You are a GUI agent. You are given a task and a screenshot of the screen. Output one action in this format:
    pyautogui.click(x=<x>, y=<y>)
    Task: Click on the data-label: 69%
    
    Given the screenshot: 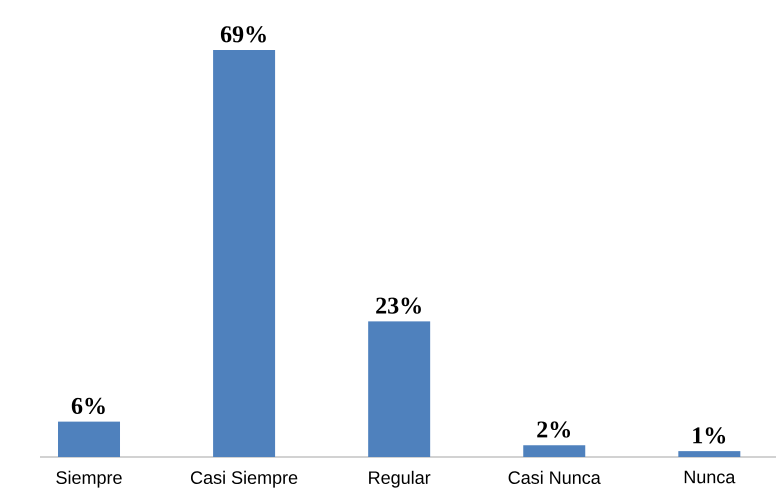 What is the action you would take?
    pyautogui.click(x=243, y=34)
    